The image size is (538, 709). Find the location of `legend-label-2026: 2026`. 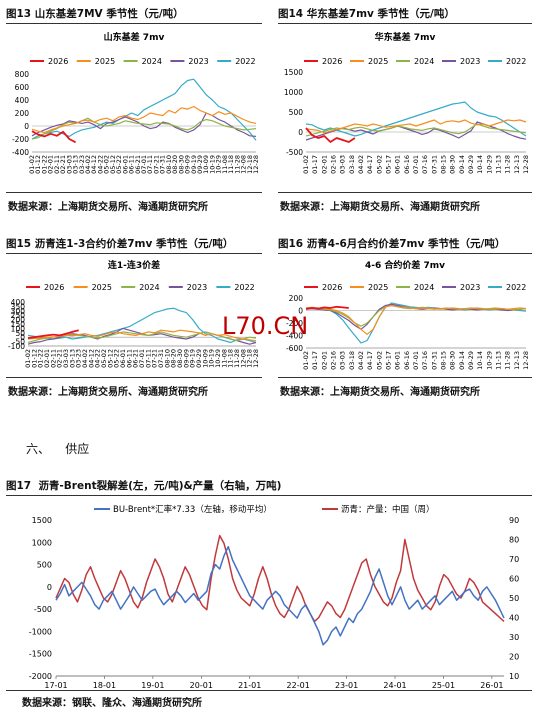

legend-label-2026: 2026 is located at coordinates (54, 287).